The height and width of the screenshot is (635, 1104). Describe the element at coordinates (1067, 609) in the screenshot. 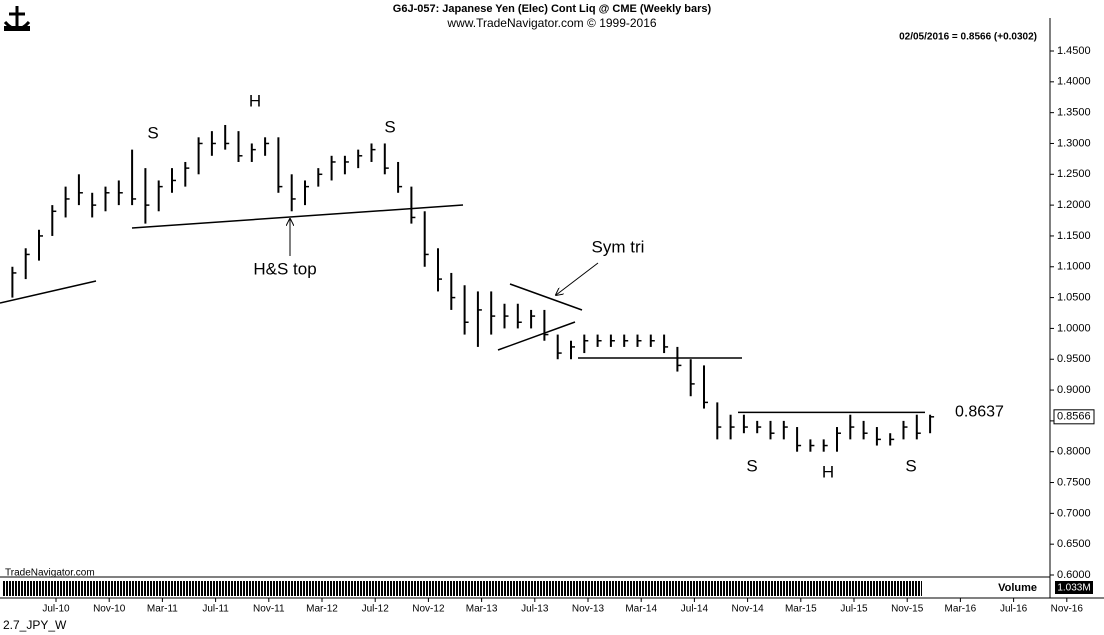

I see `x-tick-label: Nov-16` at that location.